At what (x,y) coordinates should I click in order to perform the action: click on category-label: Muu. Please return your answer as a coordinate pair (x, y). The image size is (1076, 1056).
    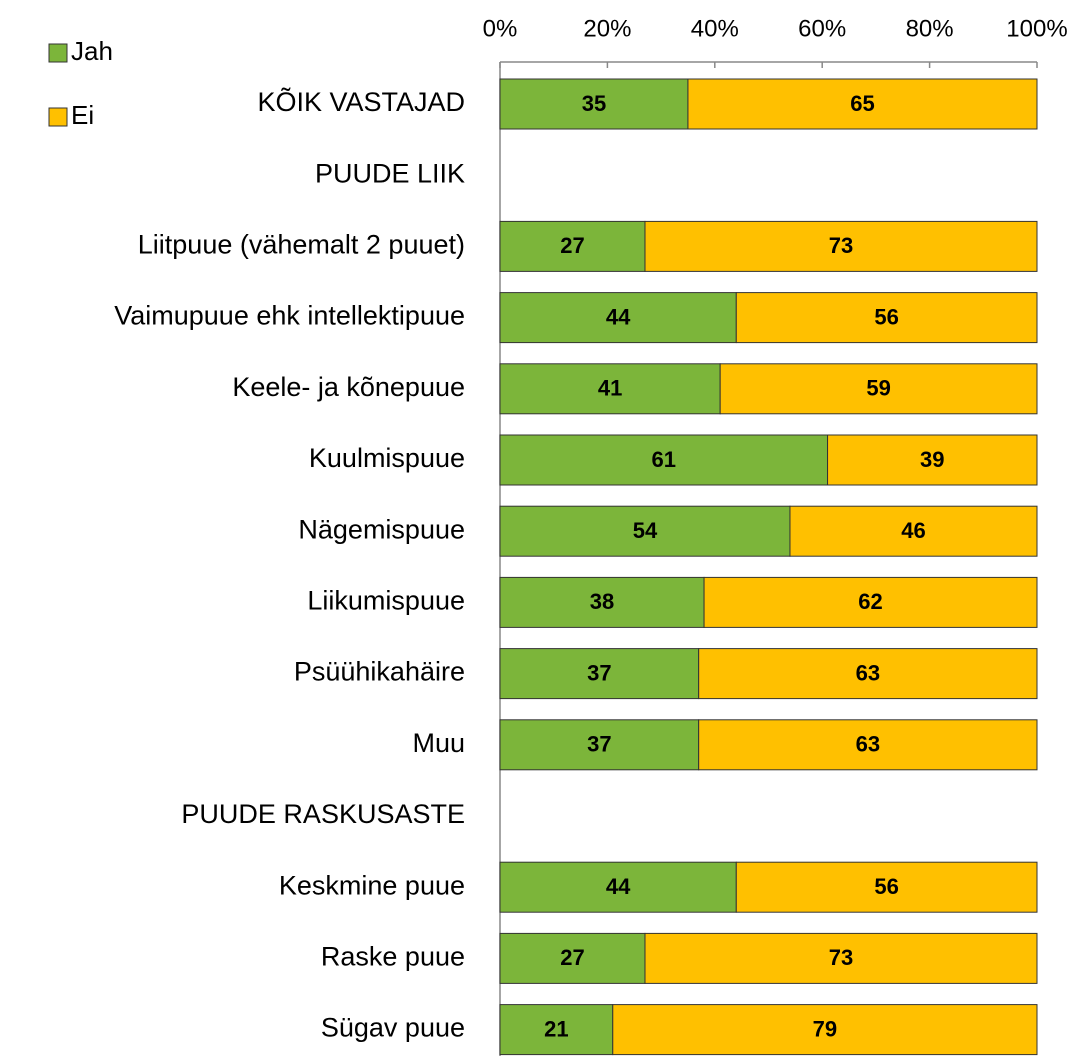
    Looking at the image, I should click on (438, 743).